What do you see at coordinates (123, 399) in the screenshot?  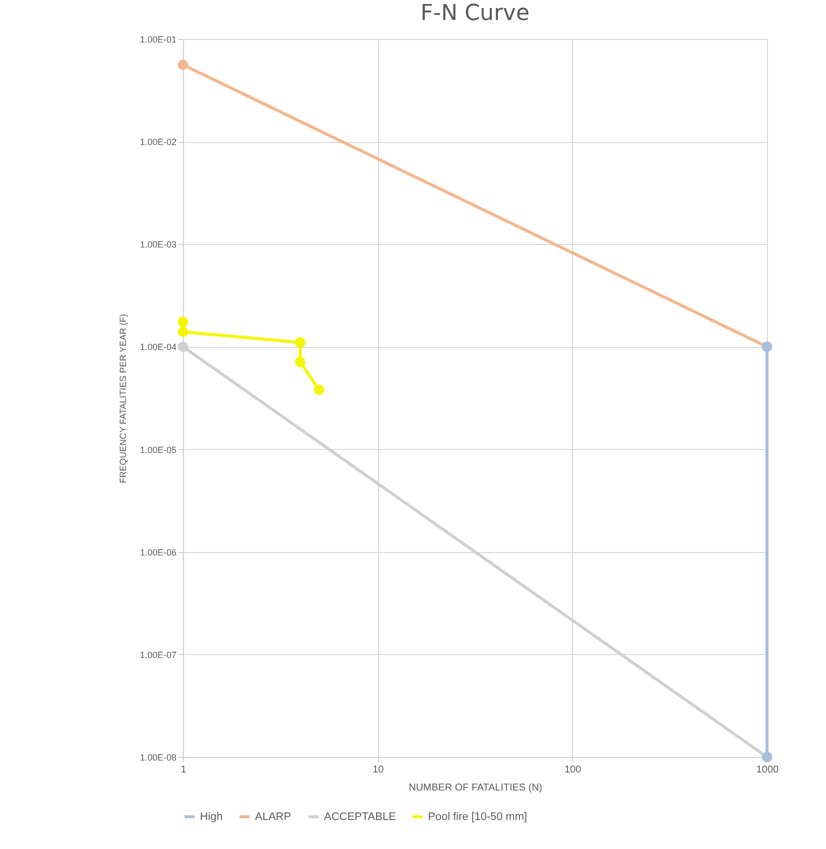 I see `y-axis-title: FREQUENCY FATALITIES PER YEAR (F)` at bounding box center [123, 399].